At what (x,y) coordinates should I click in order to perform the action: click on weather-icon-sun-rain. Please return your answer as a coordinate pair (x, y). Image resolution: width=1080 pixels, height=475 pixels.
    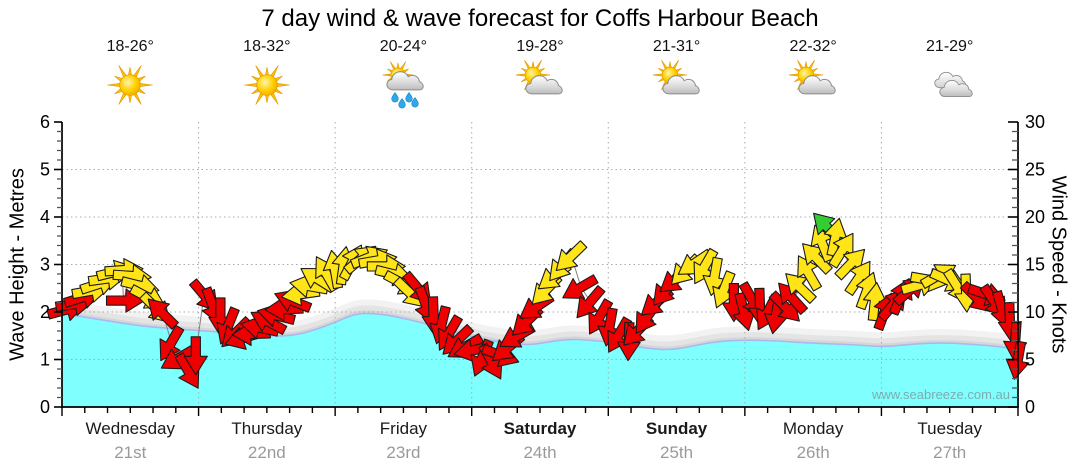
    Looking at the image, I should click on (403, 85).